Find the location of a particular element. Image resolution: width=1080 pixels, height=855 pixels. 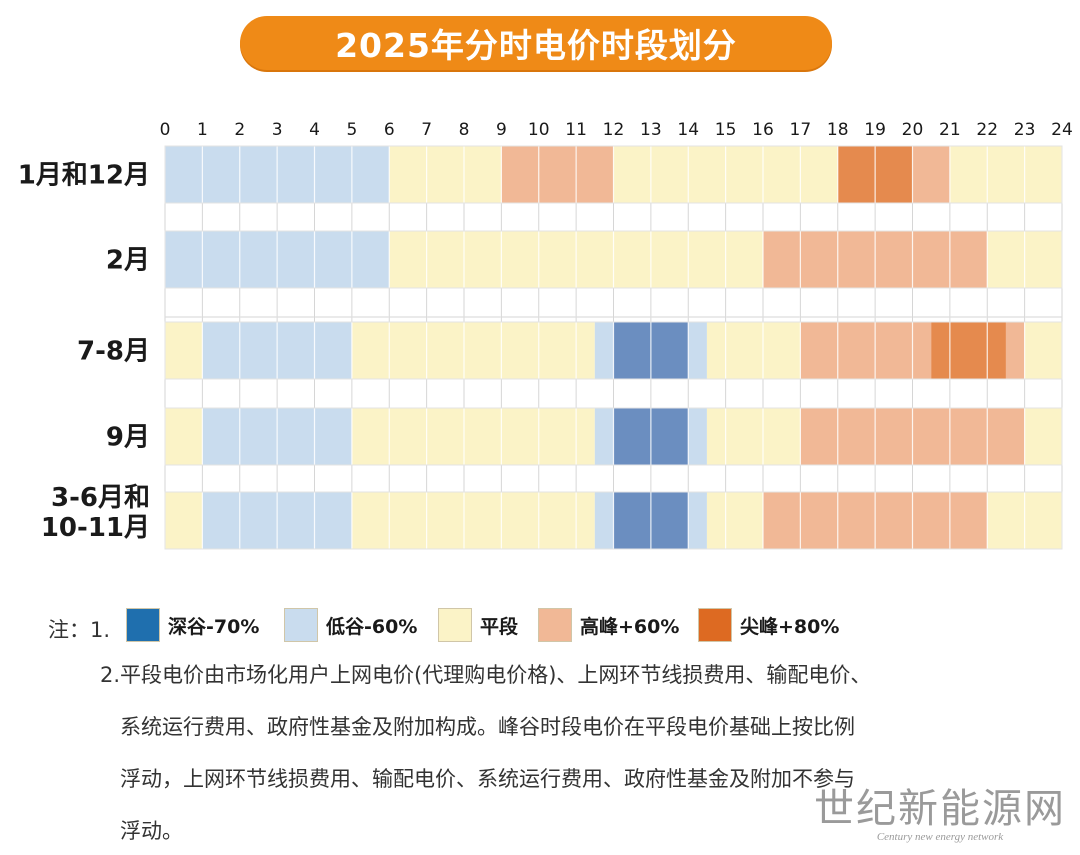

watermark-cn: 世纪新能源网 is located at coordinates (940, 809).